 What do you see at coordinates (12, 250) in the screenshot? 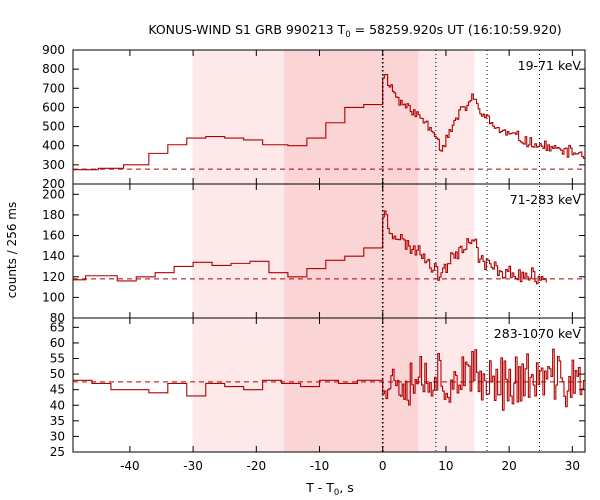
I see `y-axis-label: counts / 256 ms` at bounding box center [12, 250].